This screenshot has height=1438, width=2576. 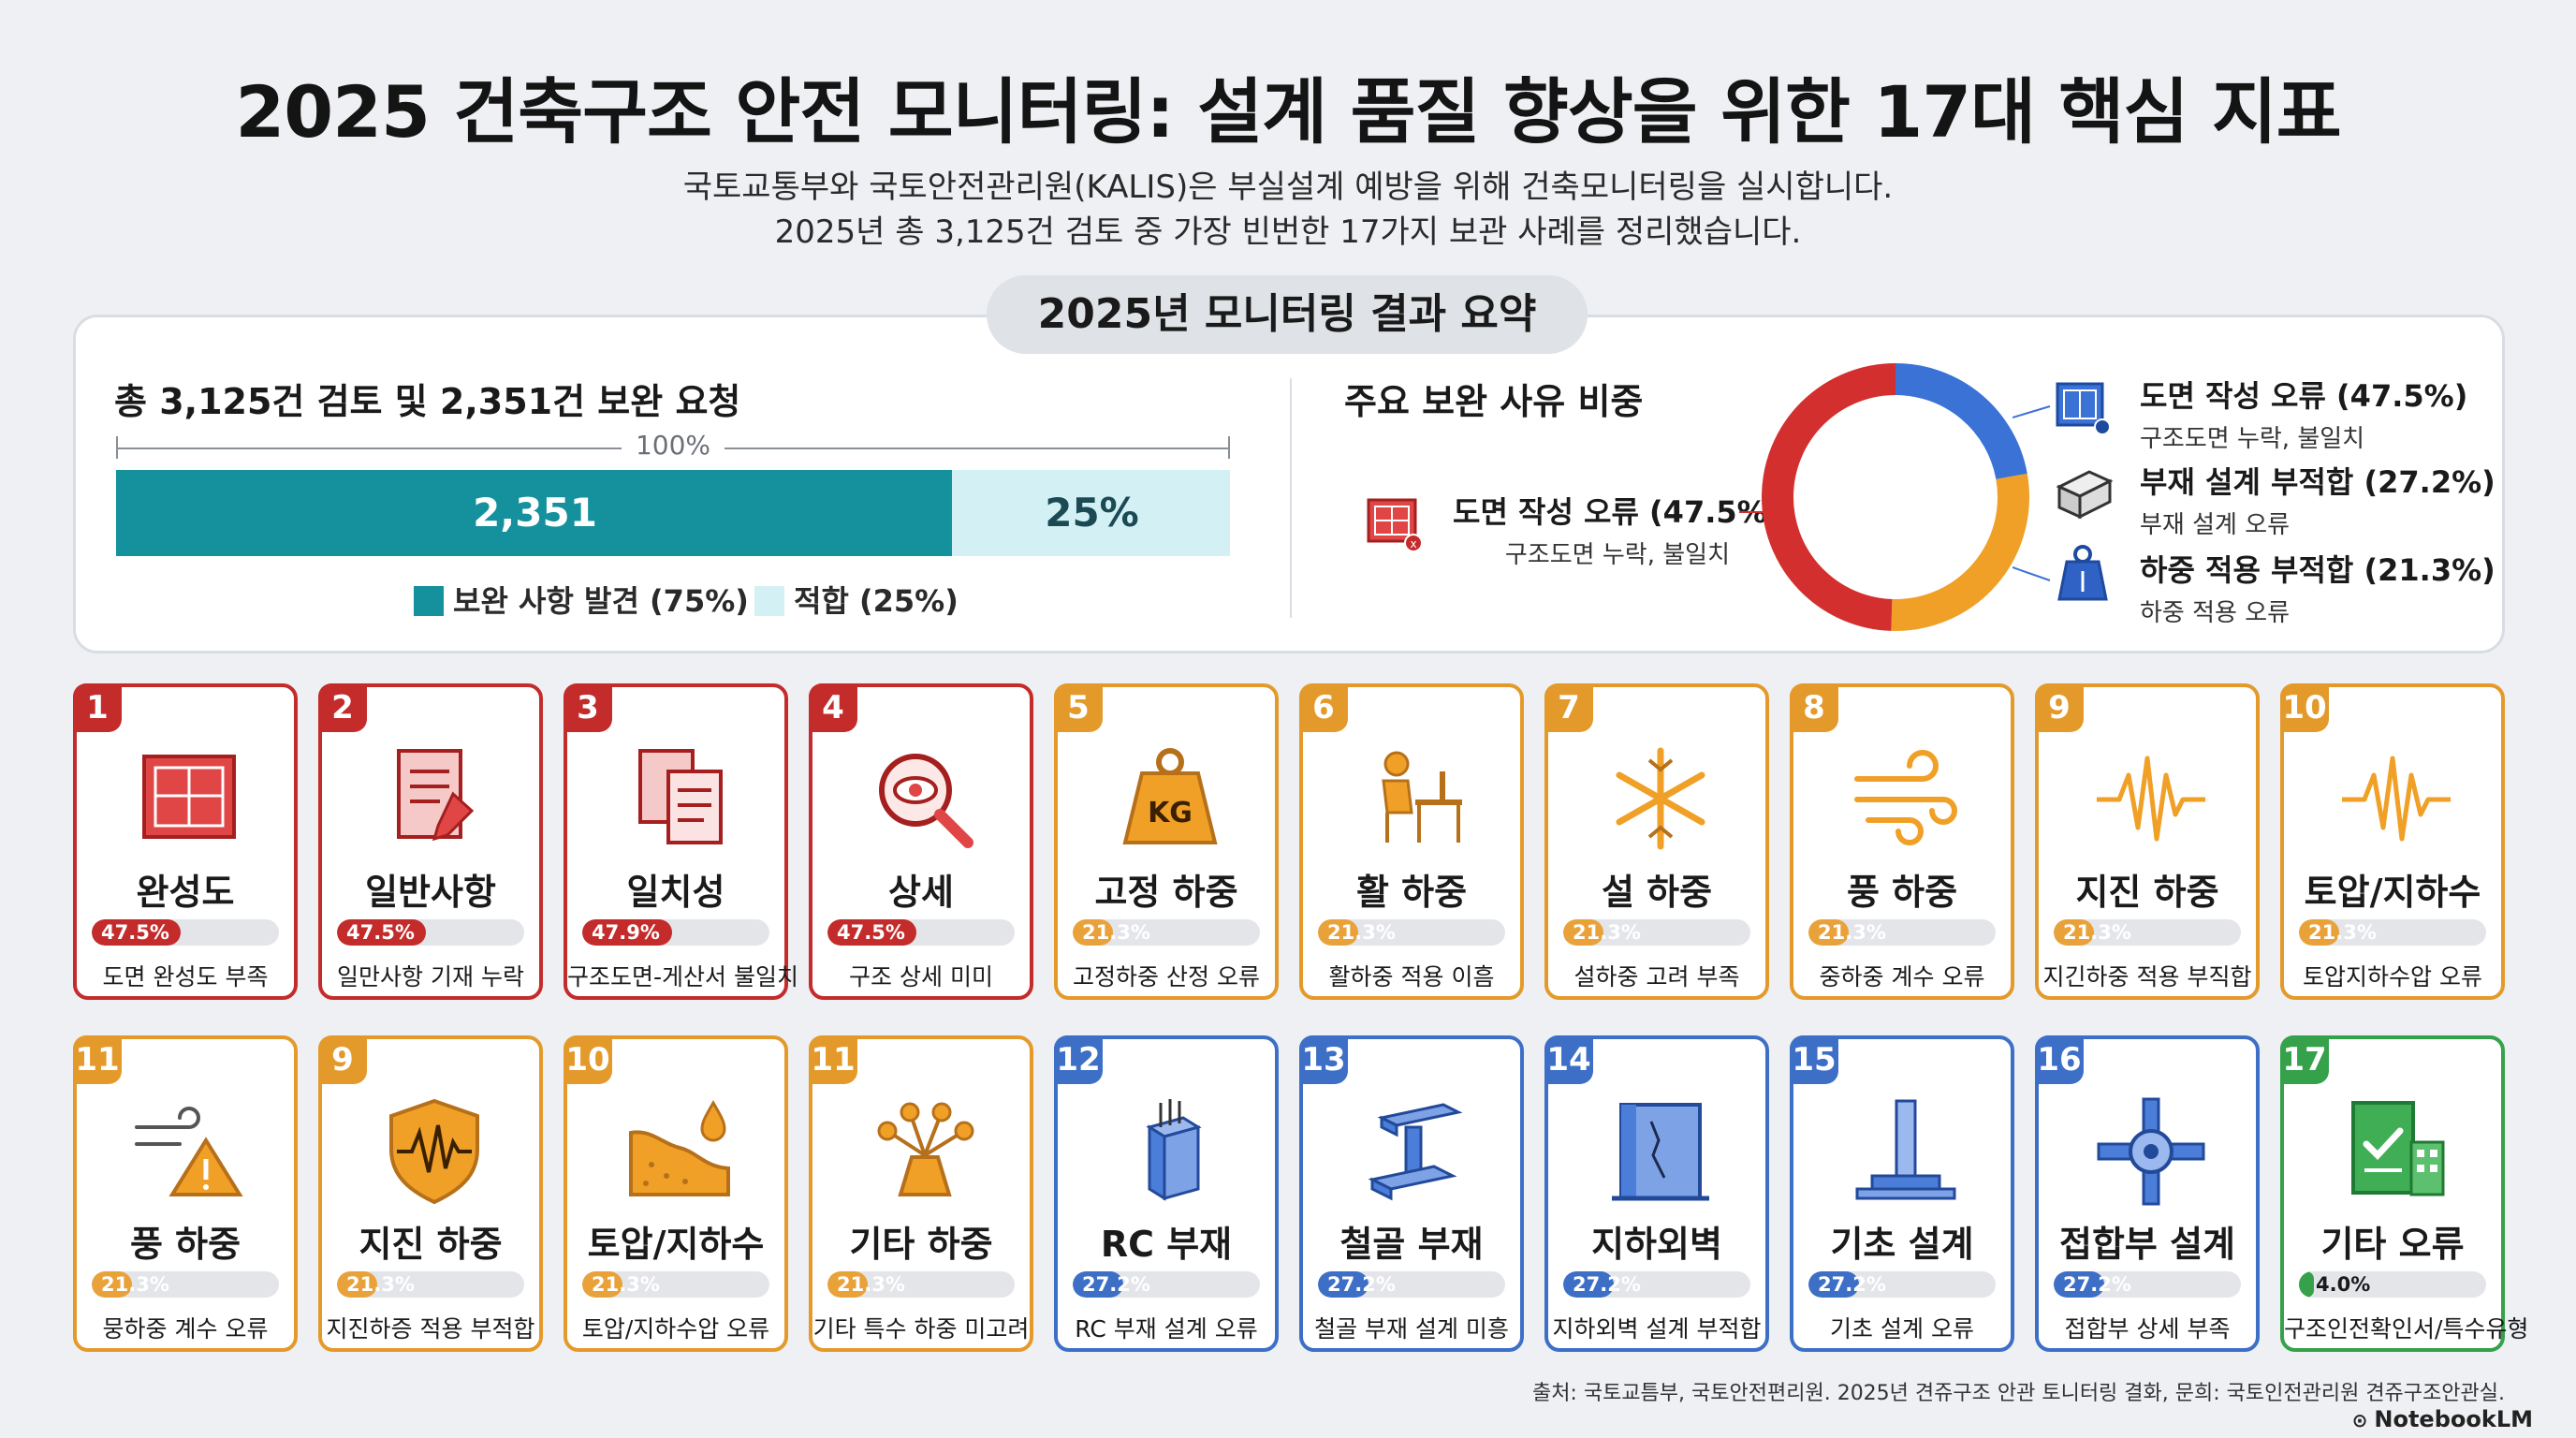 What do you see at coordinates (2442, 1419) in the screenshot?
I see `brand-label: ⊙ NotebookLM` at bounding box center [2442, 1419].